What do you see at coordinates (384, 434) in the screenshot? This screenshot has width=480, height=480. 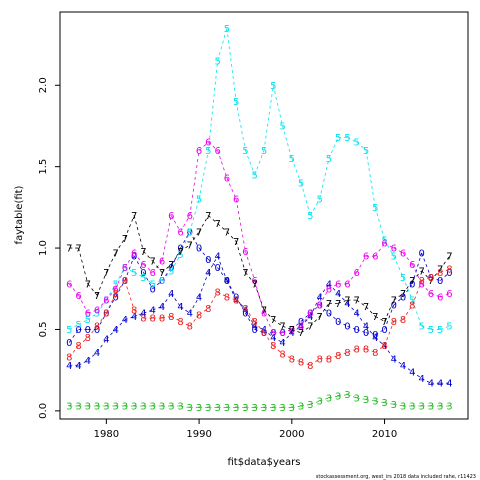 I see `x-tick-label: 2010` at bounding box center [384, 434].